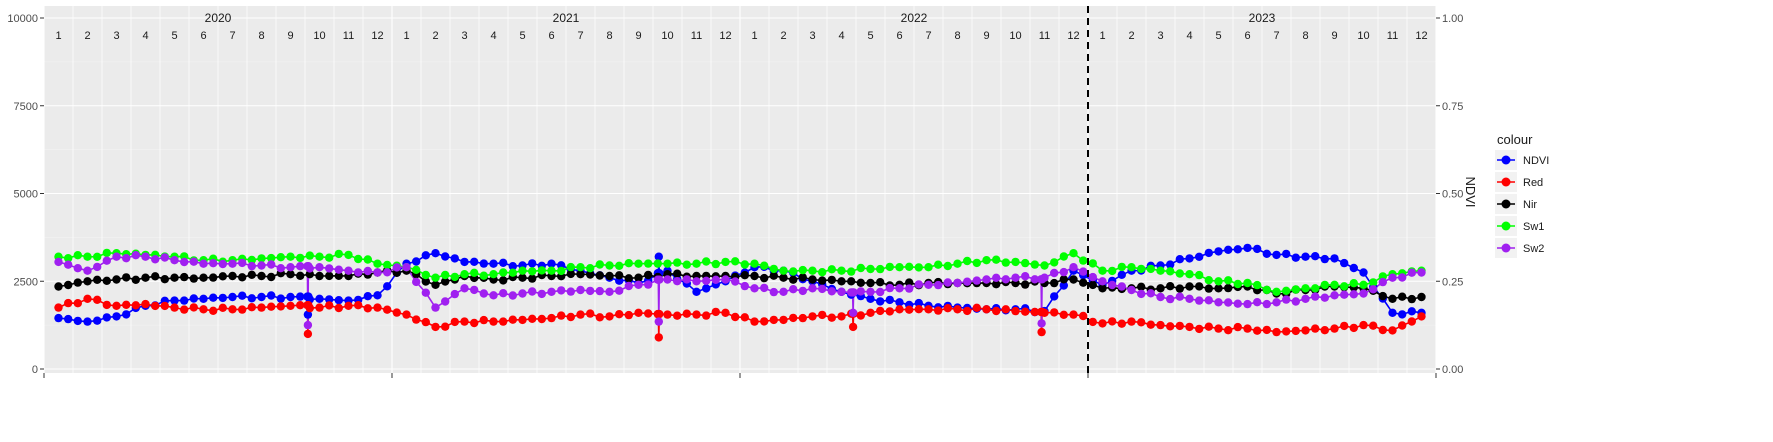 This screenshot has height=442, width=1773. I want to click on month-label: 1, so click(406, 36).